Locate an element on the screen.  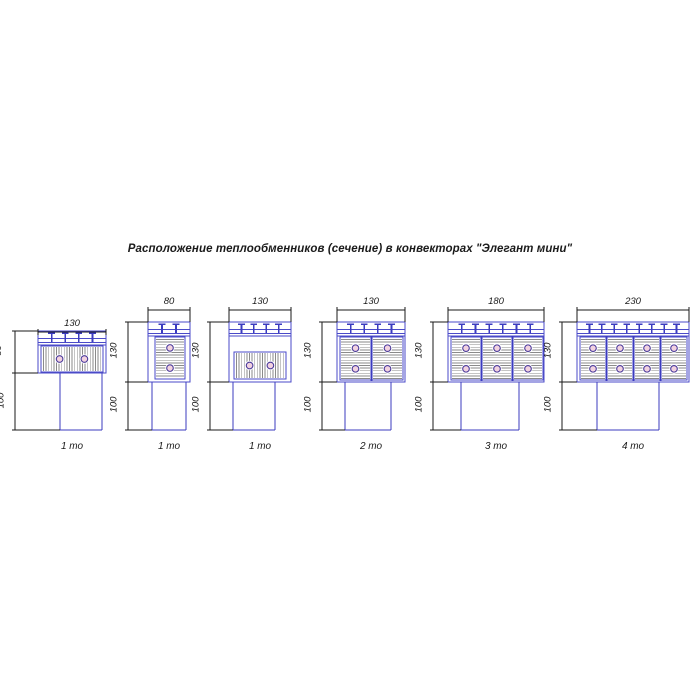
module-1-caption: 1 то is located at coordinates (72, 446).